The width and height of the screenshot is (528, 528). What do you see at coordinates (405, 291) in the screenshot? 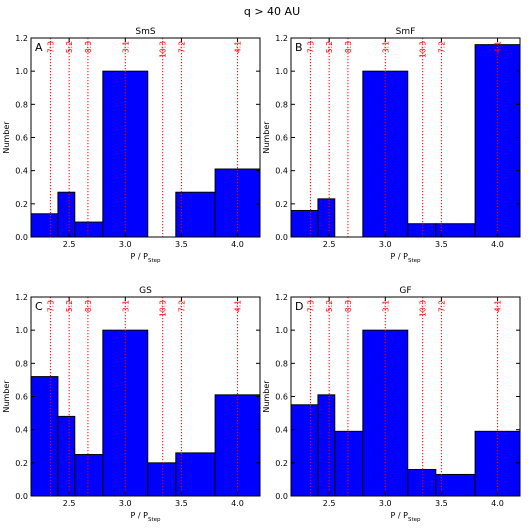
I see `panel-title: GF` at bounding box center [405, 291].